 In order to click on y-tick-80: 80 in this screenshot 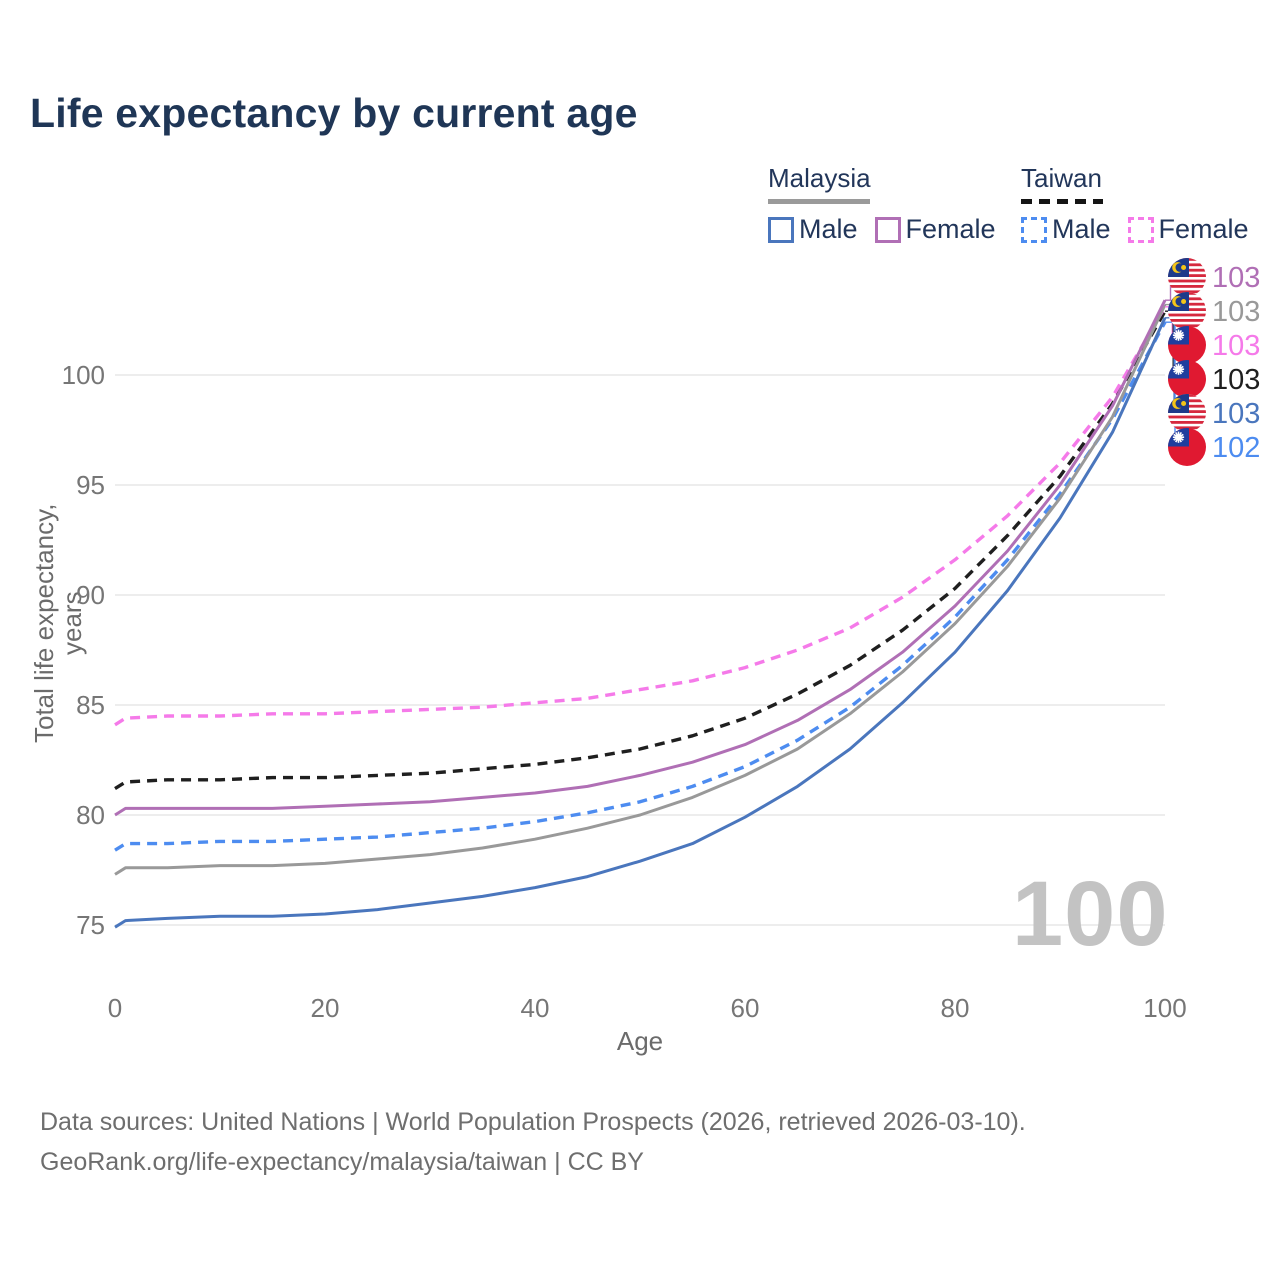, I will do `click(90, 815)`.